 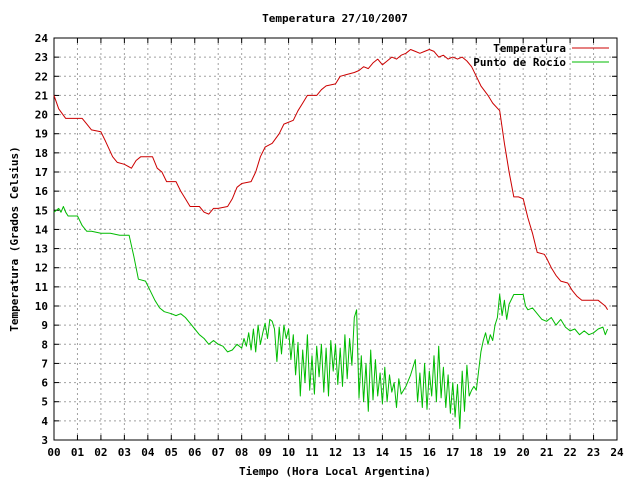 What do you see at coordinates (78, 452) in the screenshot?
I see `x-tick-label: 01` at bounding box center [78, 452].